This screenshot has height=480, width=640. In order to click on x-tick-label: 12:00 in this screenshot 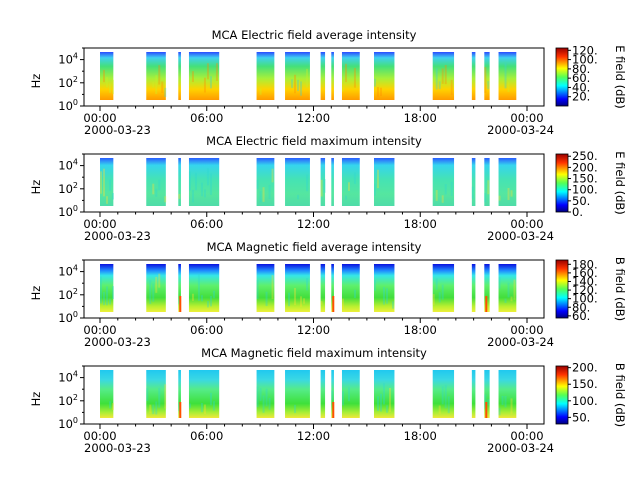, I will do `click(313, 436)`.